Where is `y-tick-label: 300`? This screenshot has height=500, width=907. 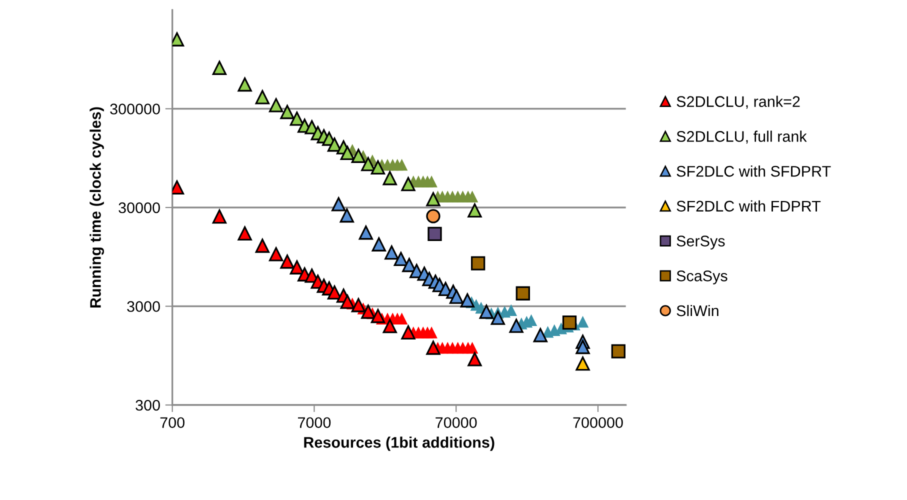
y-tick-label: 300 is located at coordinates (148, 405).